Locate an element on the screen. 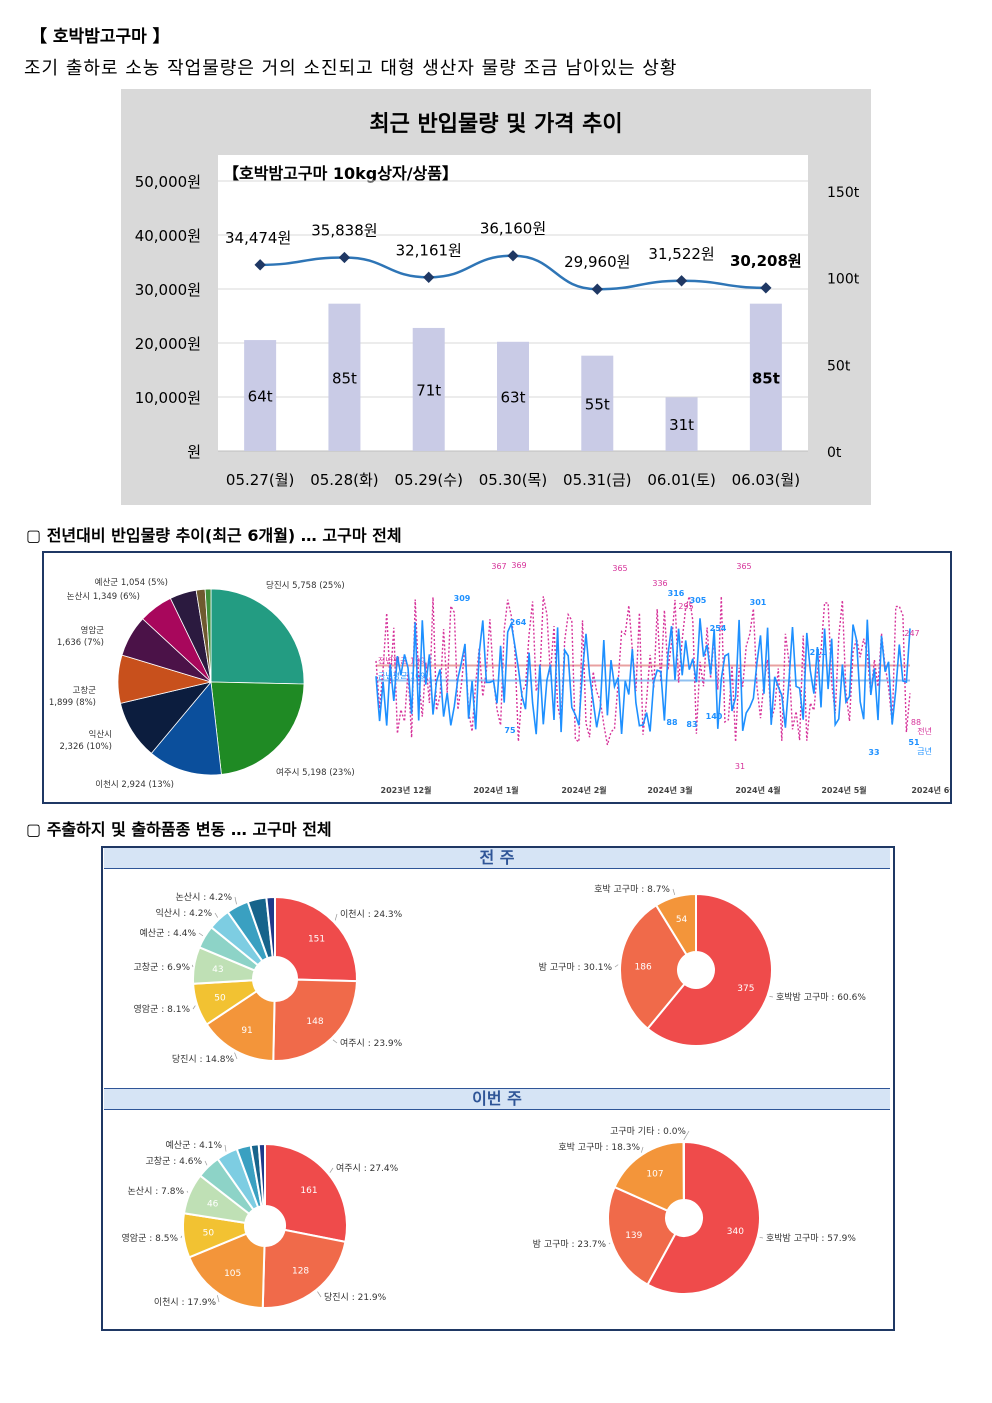 This screenshot has width=992, height=1403. volume-label: 31t is located at coordinates (681, 425).